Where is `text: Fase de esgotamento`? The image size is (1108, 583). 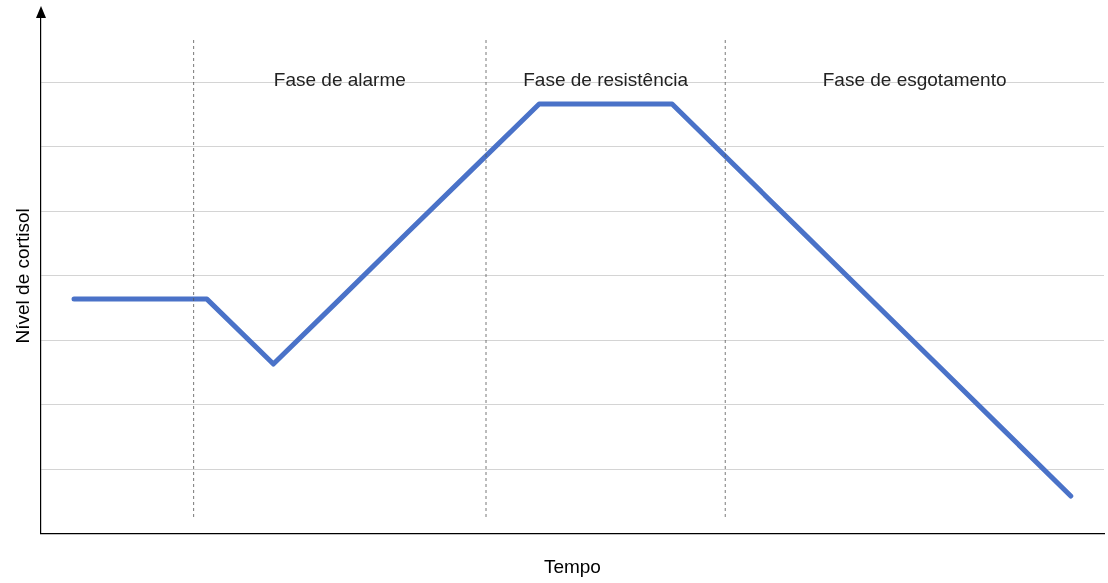
text: Fase de esgotamento is located at coordinates (914, 80).